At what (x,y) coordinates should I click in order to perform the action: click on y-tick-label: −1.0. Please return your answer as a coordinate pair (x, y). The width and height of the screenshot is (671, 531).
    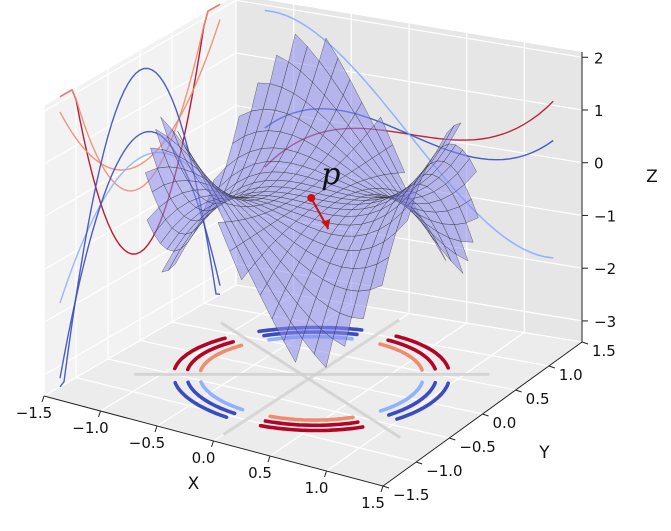
    Looking at the image, I should click on (444, 471).